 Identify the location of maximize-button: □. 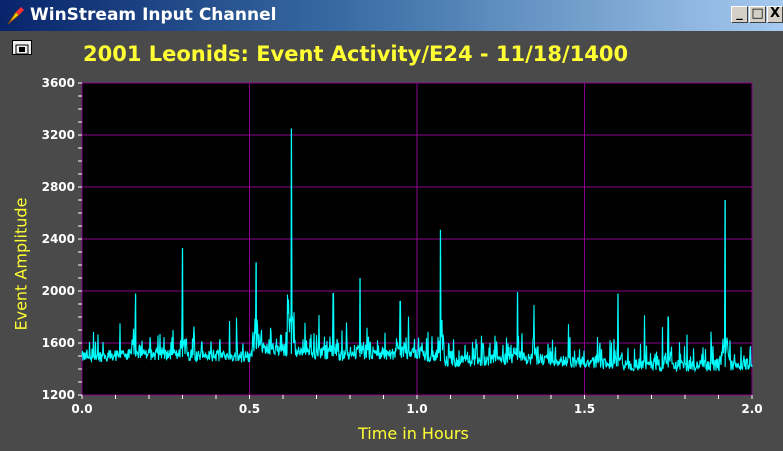
(757, 14).